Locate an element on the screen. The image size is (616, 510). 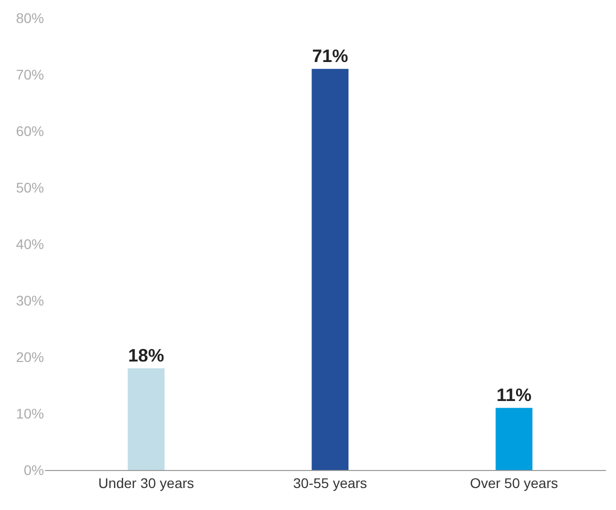
y-tick-label: 70% is located at coordinates (30, 74).